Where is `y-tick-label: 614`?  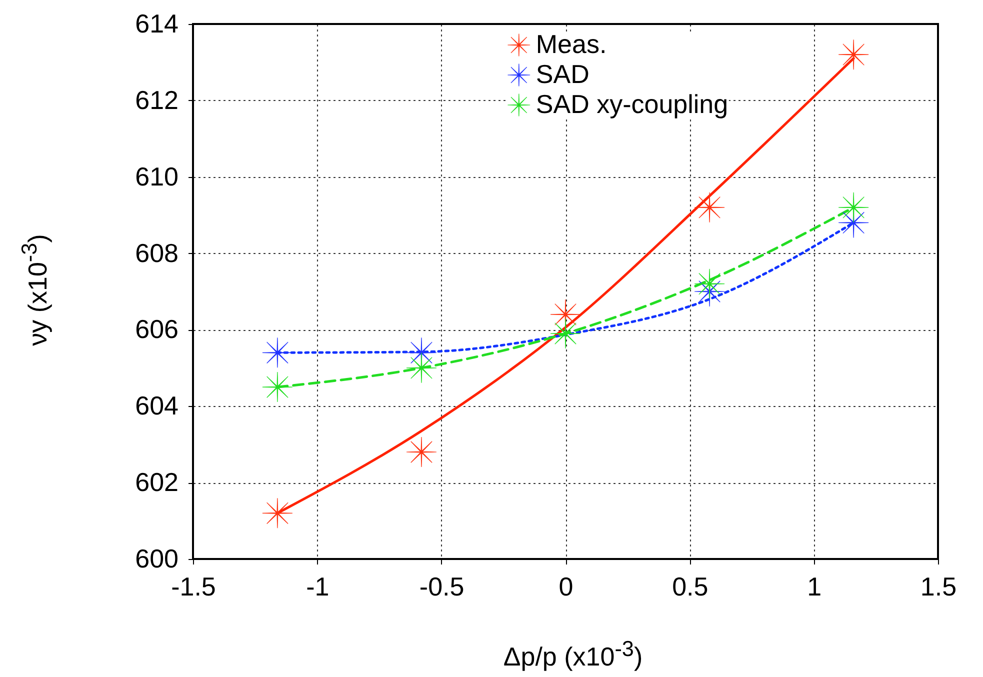
y-tick-label: 614 is located at coordinates (156, 23).